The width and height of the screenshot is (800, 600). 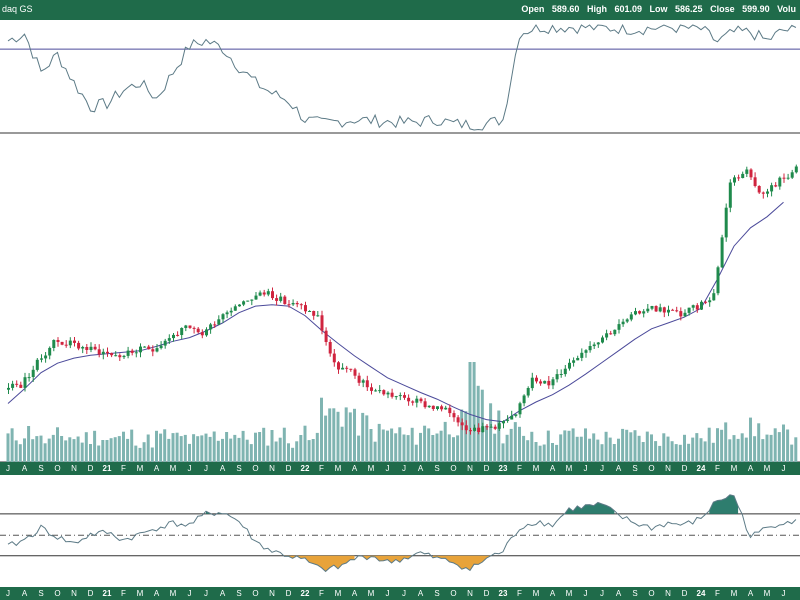 What do you see at coordinates (107, 593) in the screenshot?
I see `time-axis-tick-label: 21` at bounding box center [107, 593].